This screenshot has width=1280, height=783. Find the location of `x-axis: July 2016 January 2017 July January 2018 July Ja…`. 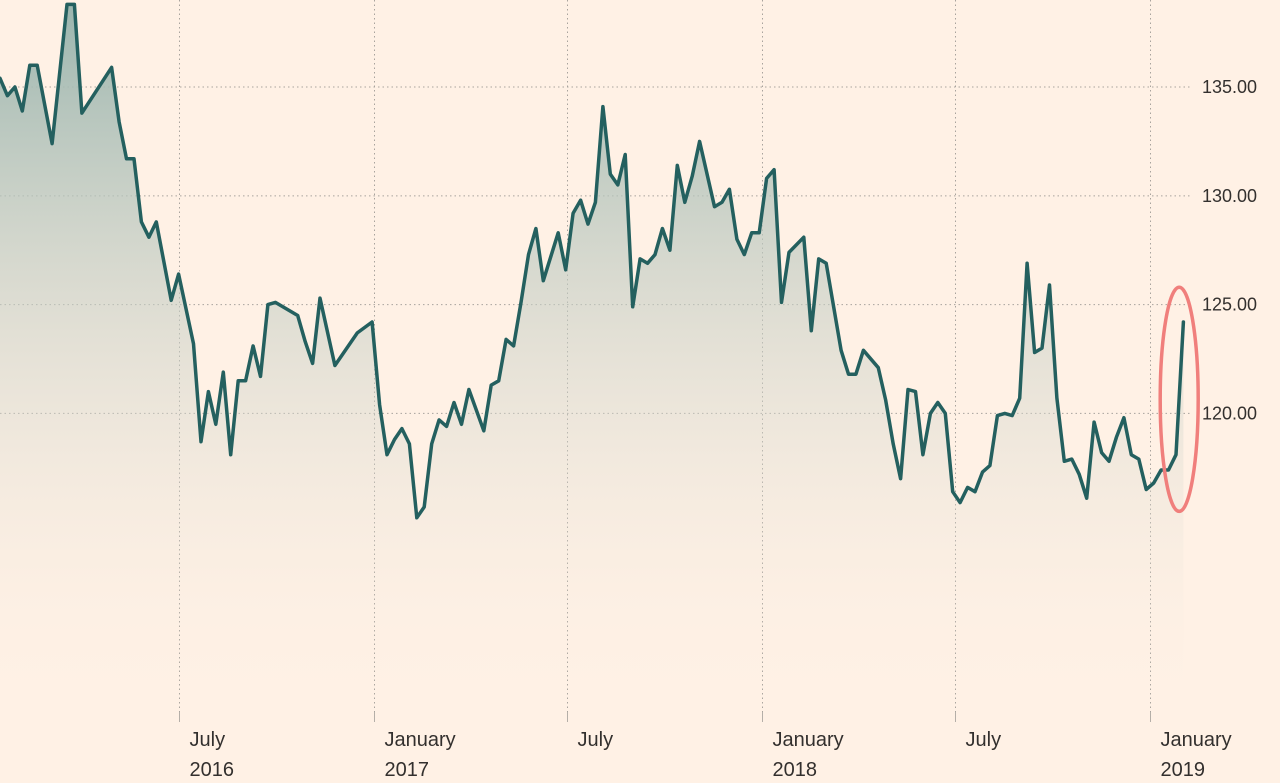

x-axis: July 2016 January 2017 July January 2018 July Ja… is located at coordinates (705, 746).